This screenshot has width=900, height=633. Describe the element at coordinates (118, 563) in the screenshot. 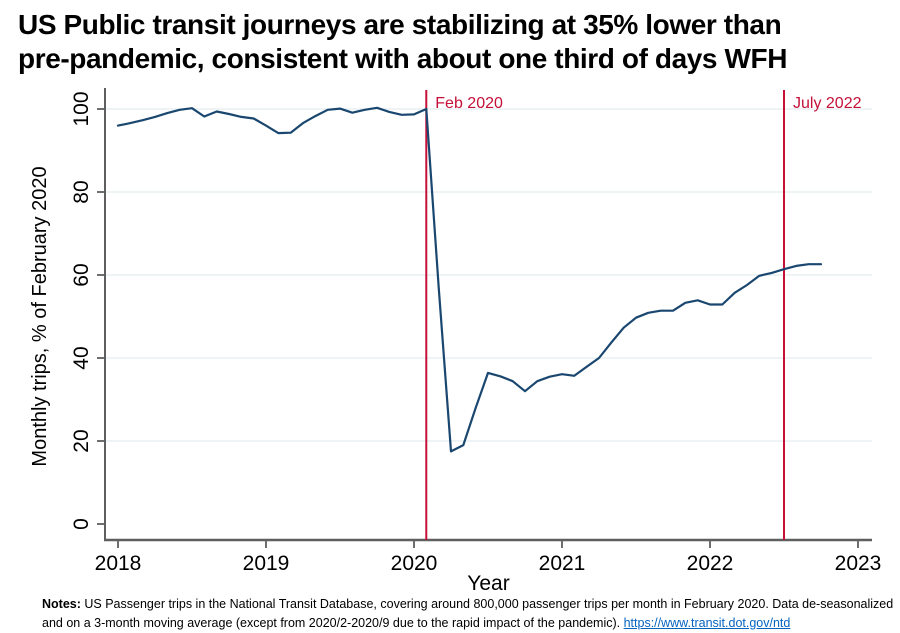

I see `x-tick-label: 2018` at that location.